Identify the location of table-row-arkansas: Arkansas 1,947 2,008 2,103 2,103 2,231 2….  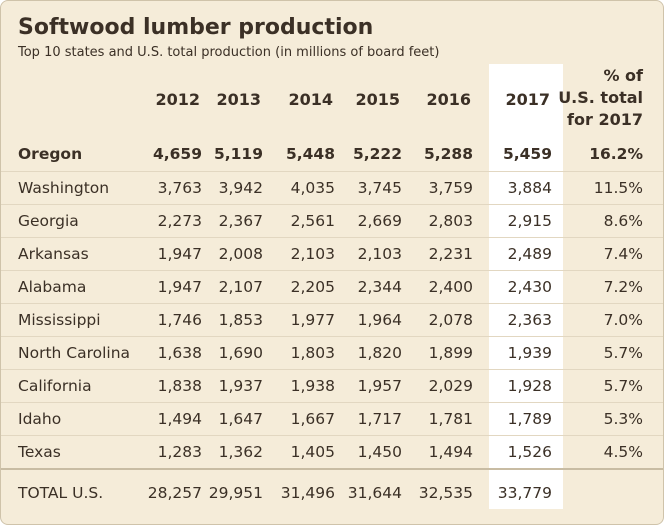
(332, 253).